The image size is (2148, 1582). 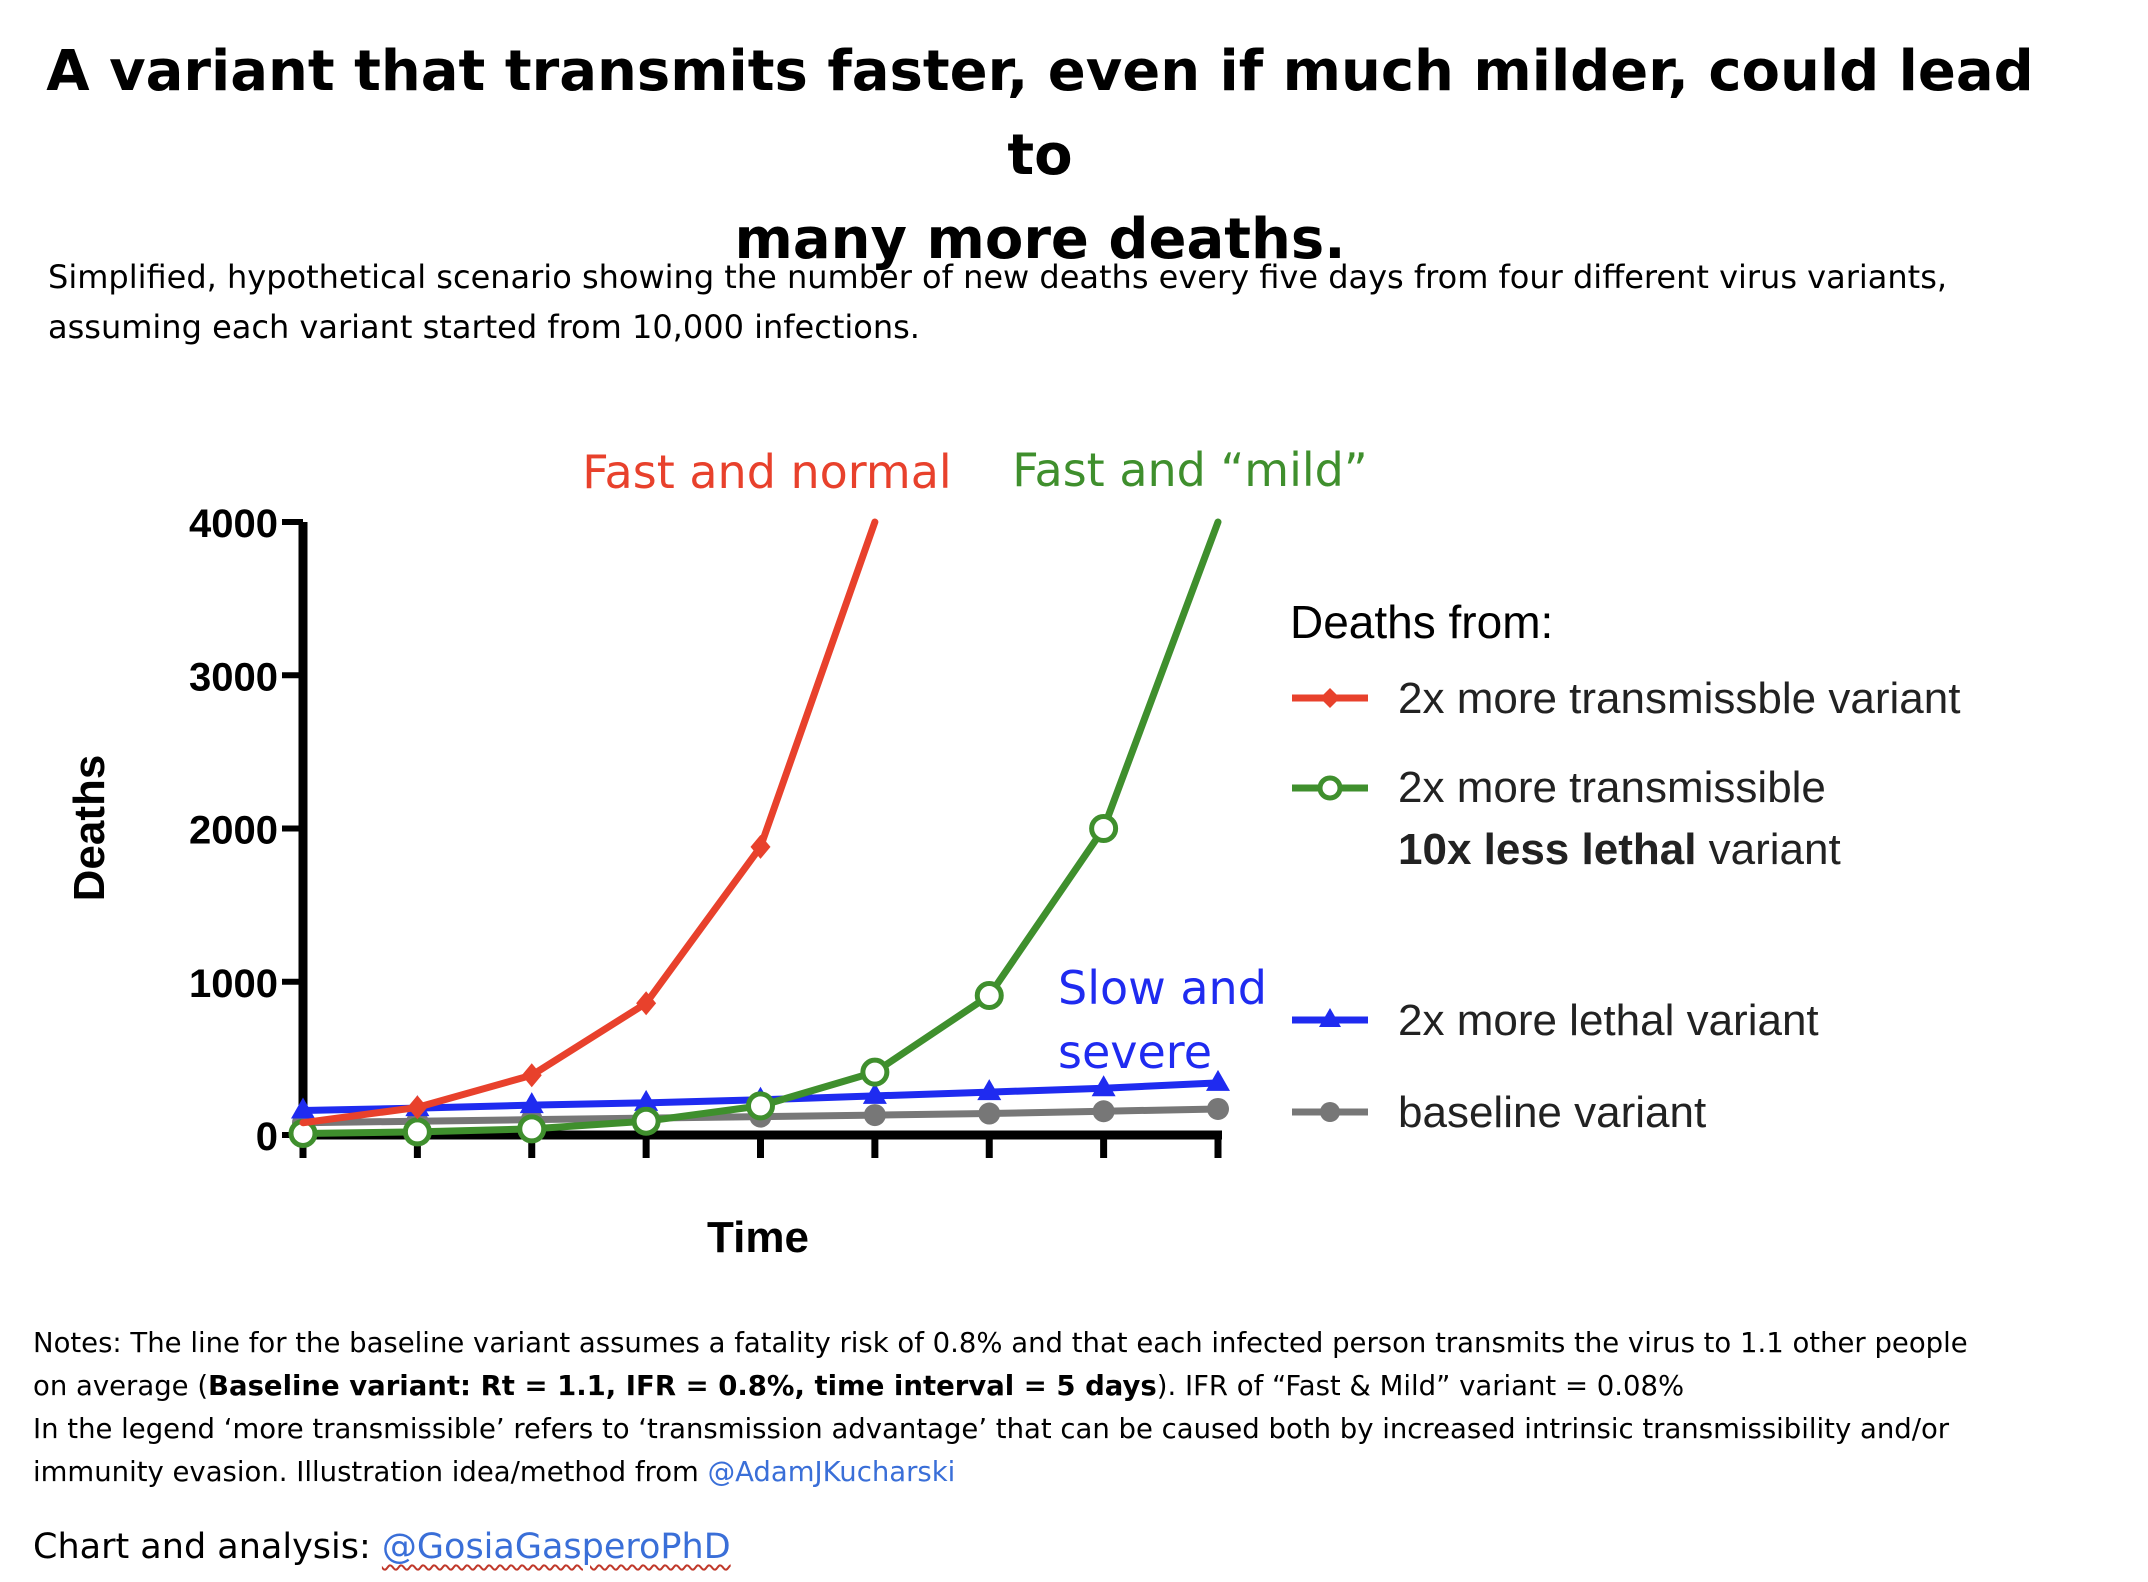 What do you see at coordinates (758, 1237) in the screenshot?
I see `x-axis-label: Time` at bounding box center [758, 1237].